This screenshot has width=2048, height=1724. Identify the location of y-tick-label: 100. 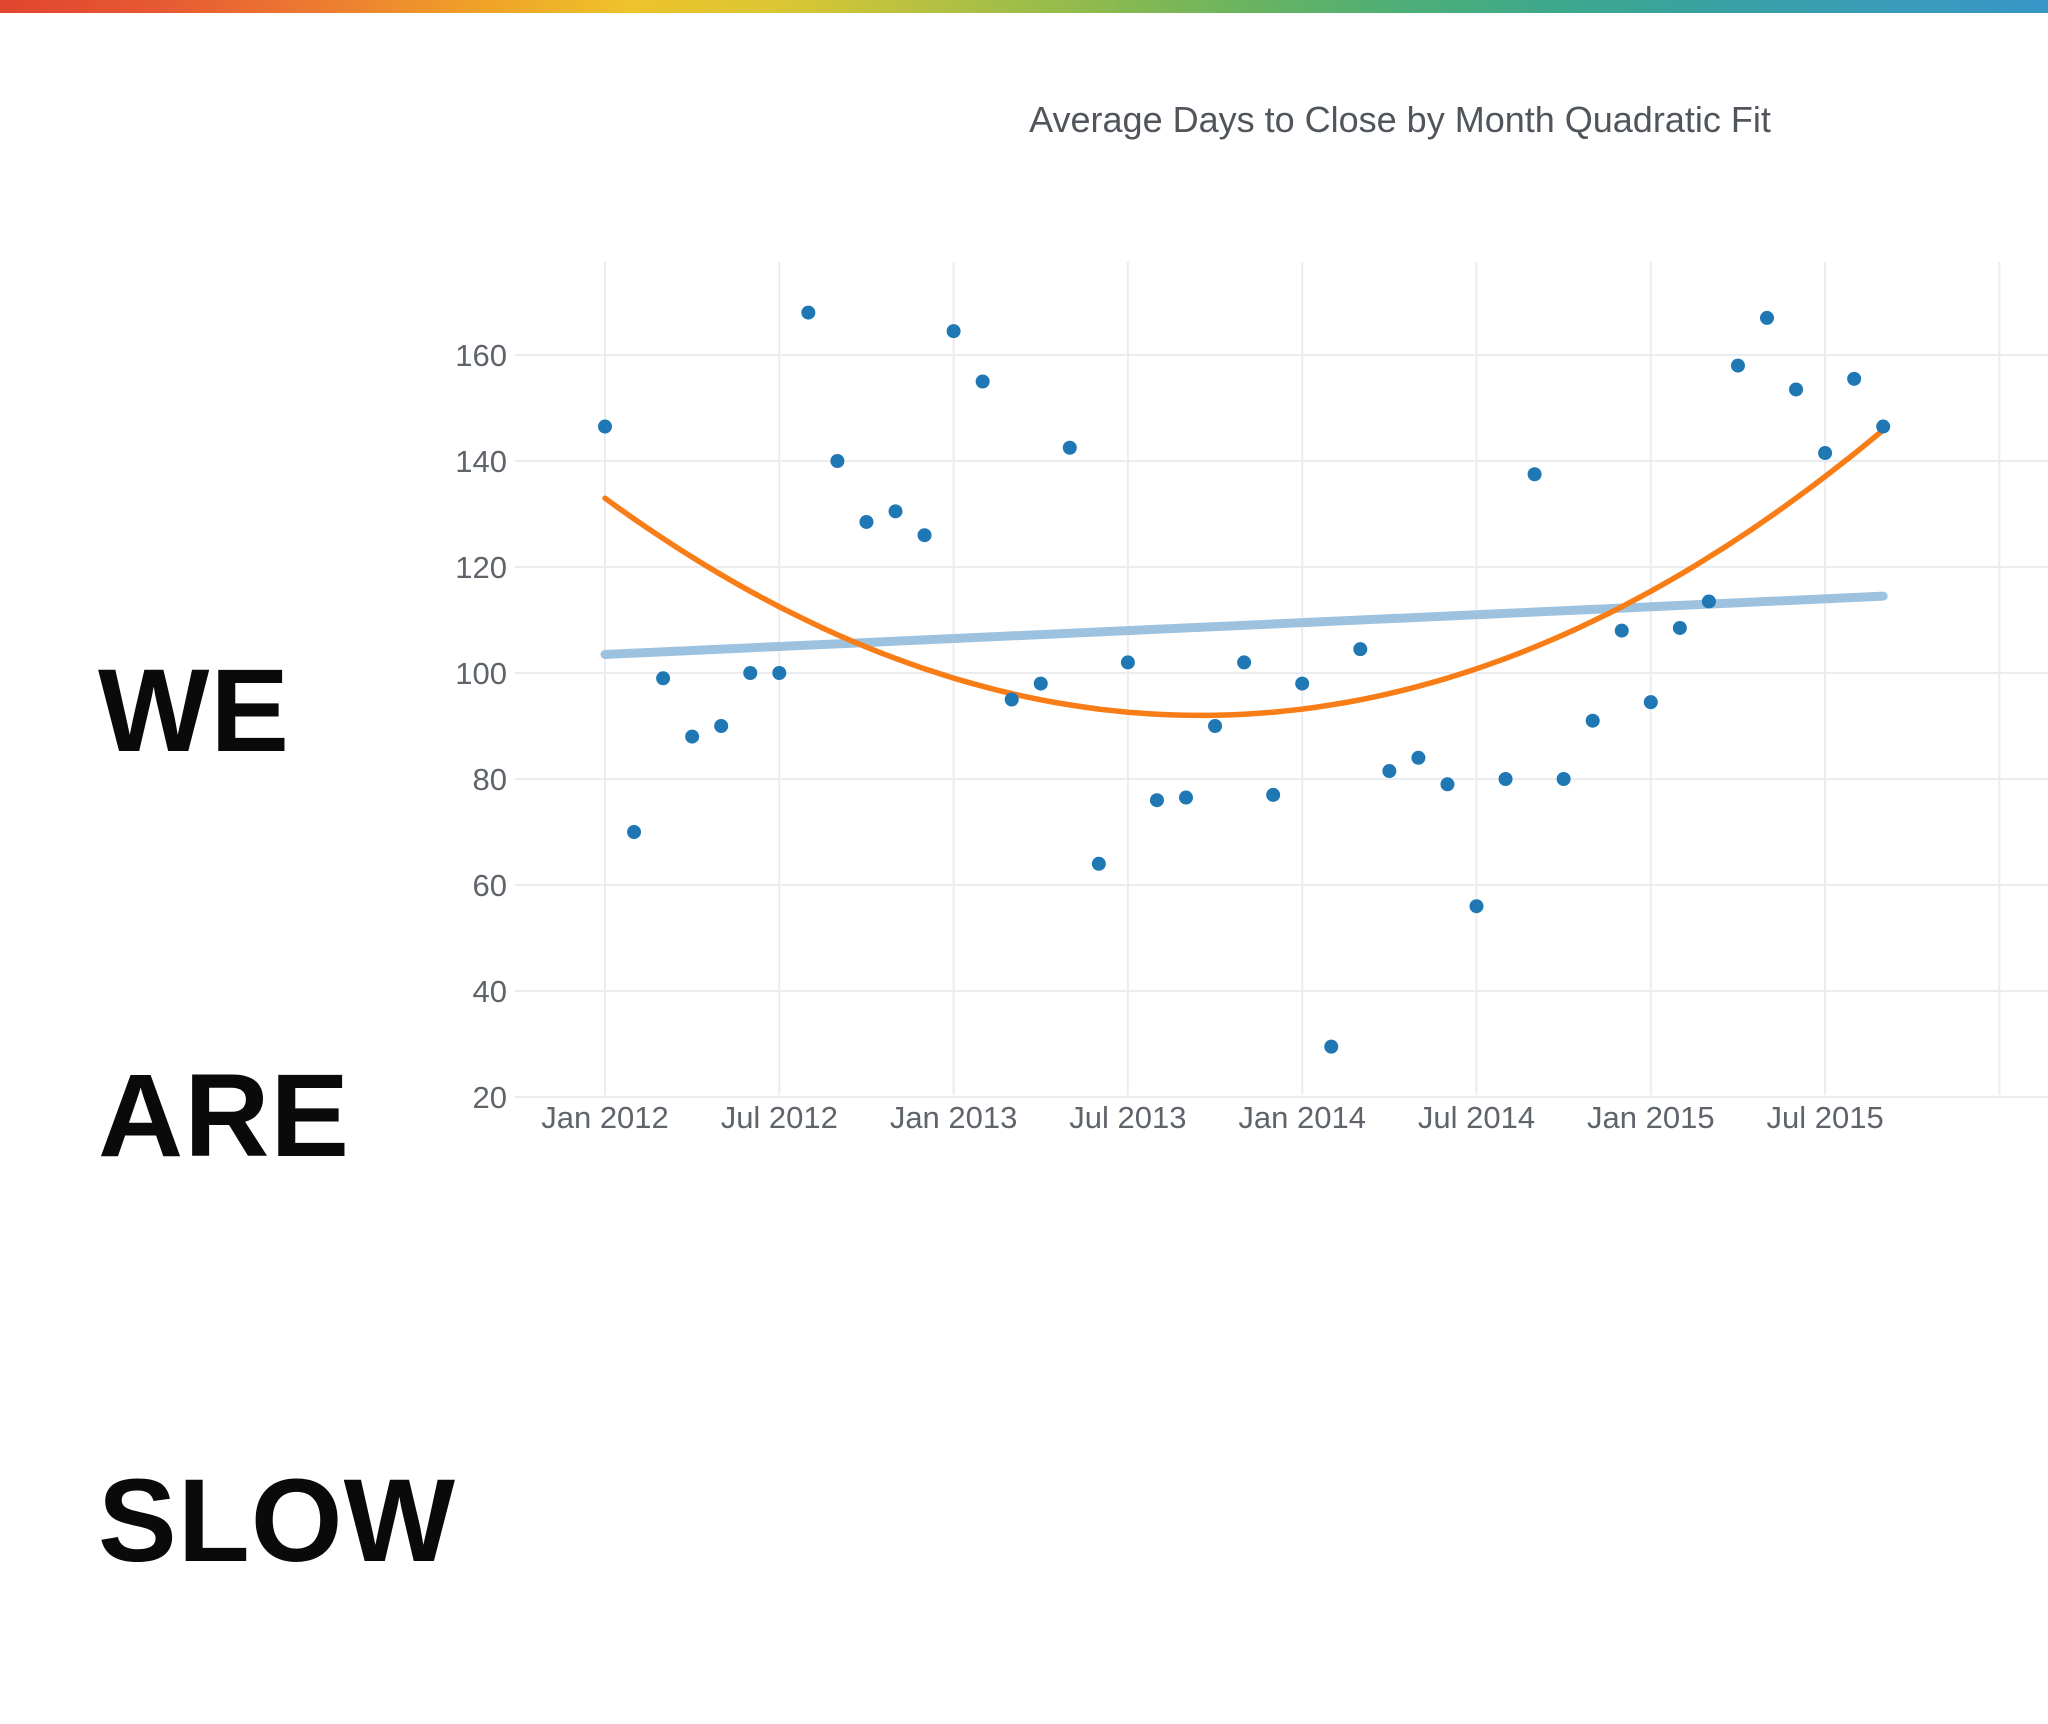
(481, 673).